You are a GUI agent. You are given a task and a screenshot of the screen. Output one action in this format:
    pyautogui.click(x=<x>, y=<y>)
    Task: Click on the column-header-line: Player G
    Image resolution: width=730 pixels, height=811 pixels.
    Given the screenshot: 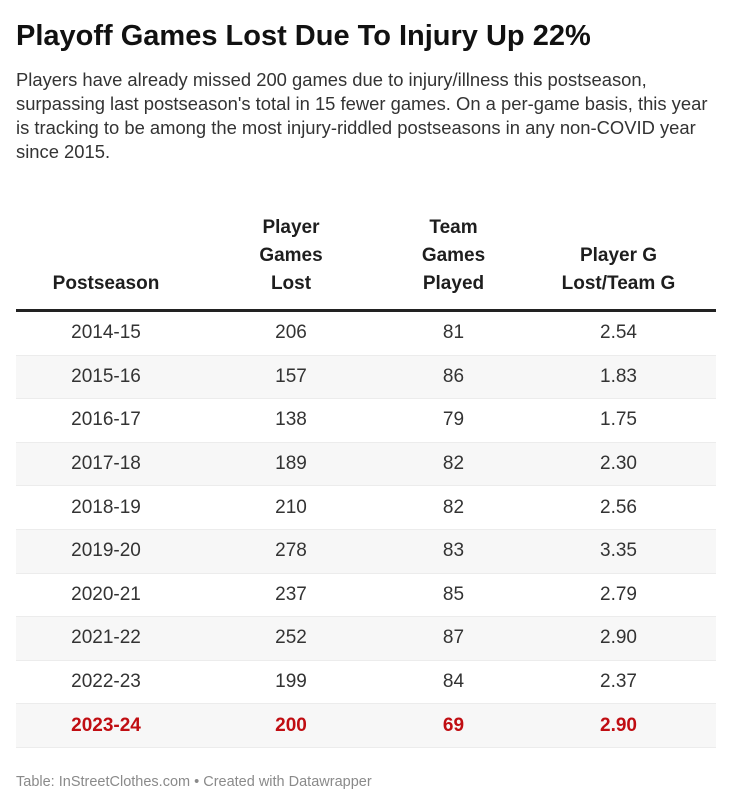 What is the action you would take?
    pyautogui.click(x=618, y=255)
    